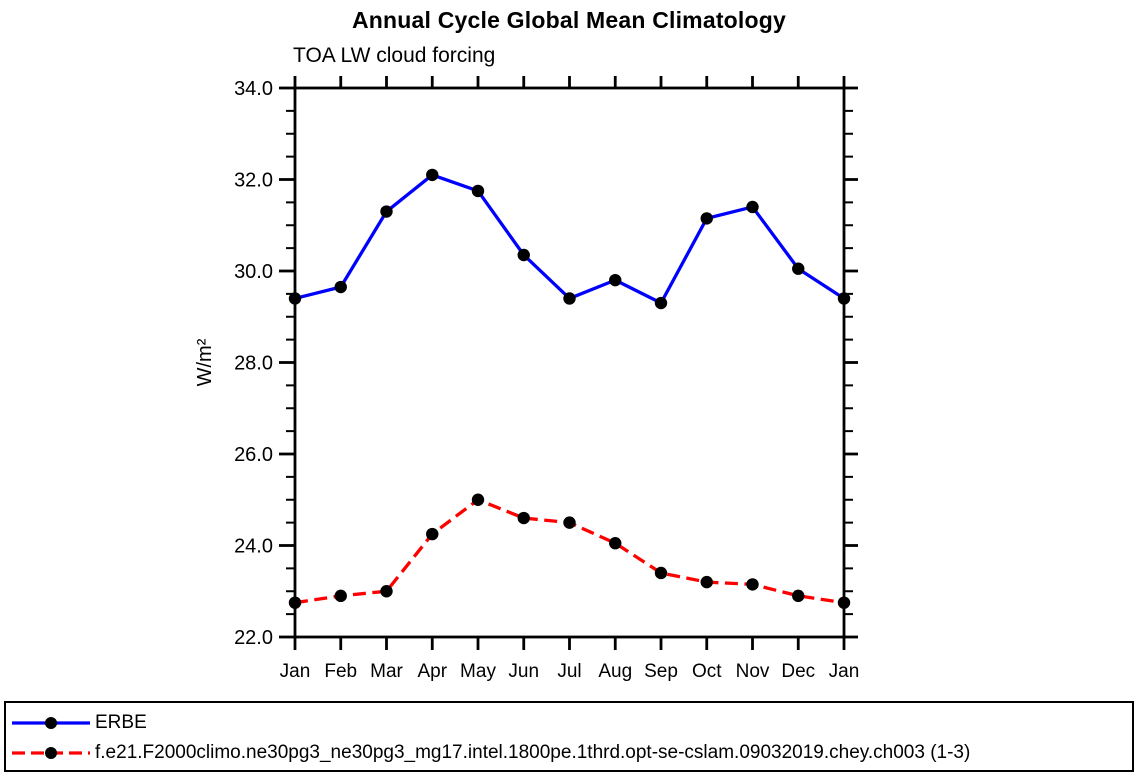 The height and width of the screenshot is (779, 1138). I want to click on x-tick-label: Nov, so click(753, 671).